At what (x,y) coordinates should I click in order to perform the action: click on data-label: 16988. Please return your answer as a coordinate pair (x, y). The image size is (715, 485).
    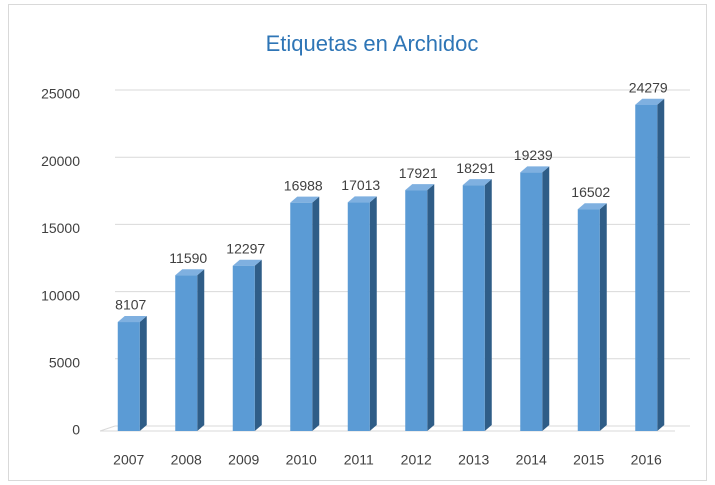
    Looking at the image, I should click on (303, 185).